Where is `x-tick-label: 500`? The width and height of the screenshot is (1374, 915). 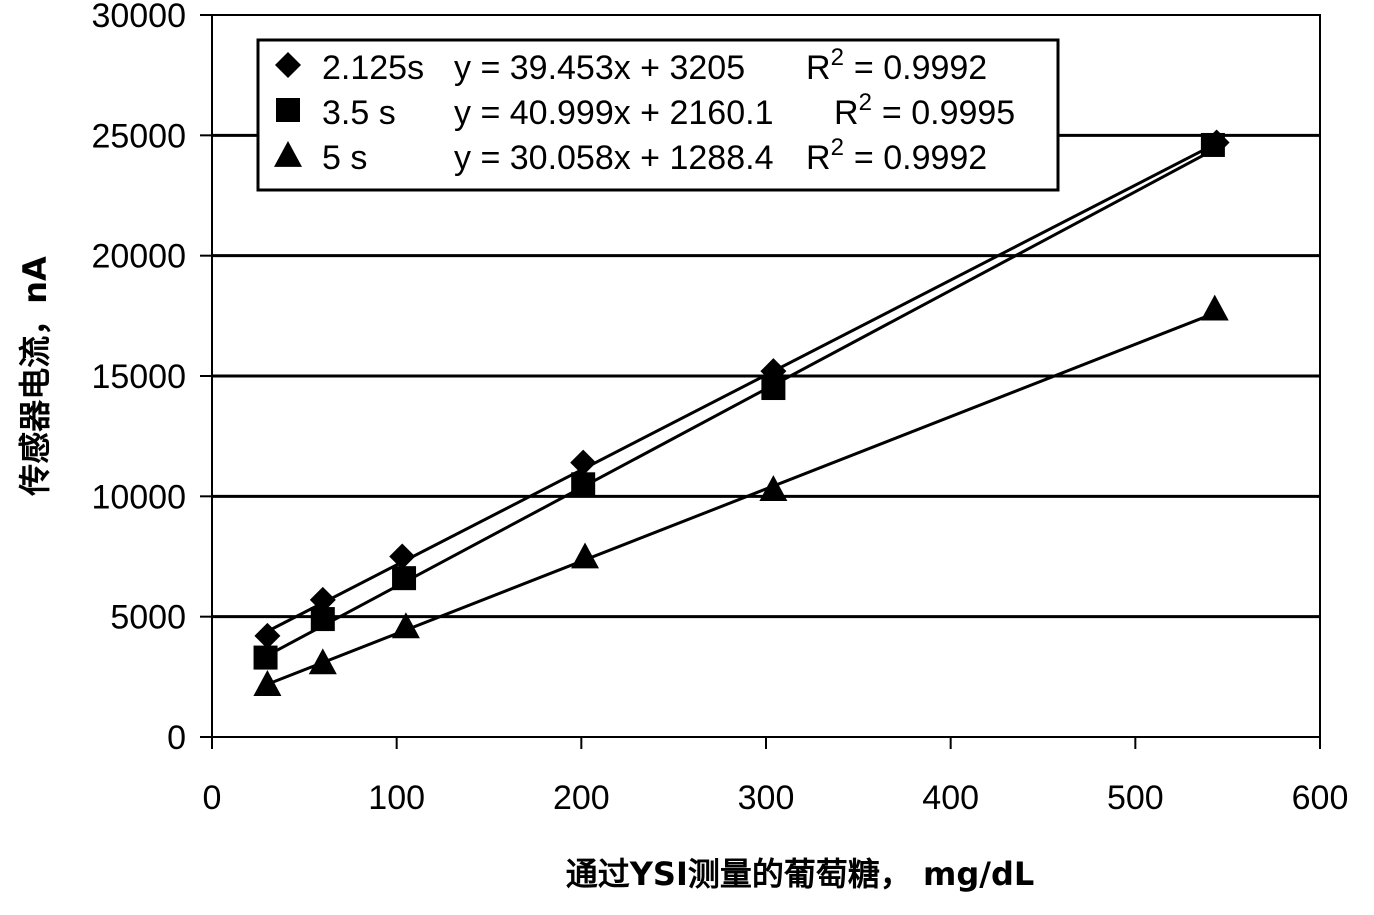 x-tick-label: 500 is located at coordinates (1135, 798).